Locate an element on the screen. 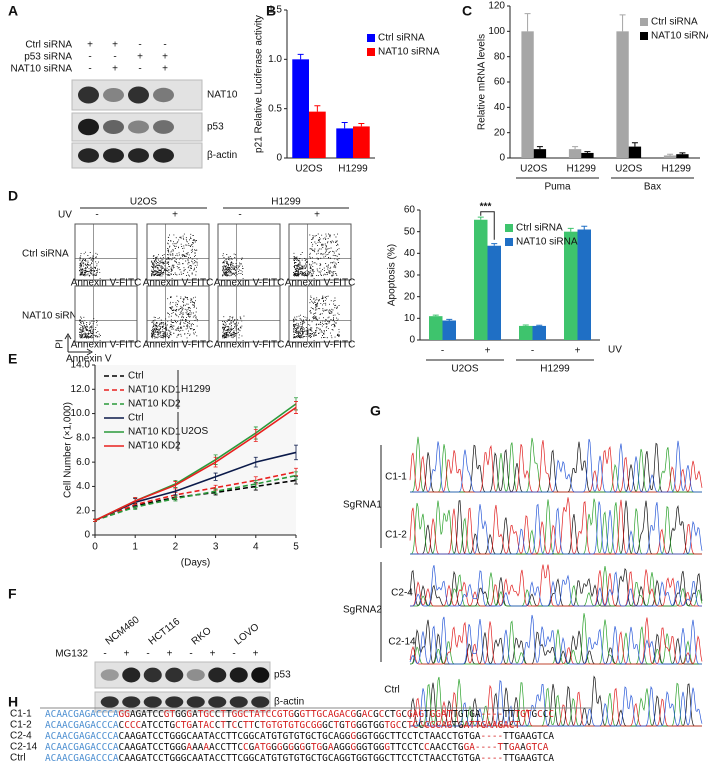  y-tick-label: 10.0 is located at coordinates (81, 413).